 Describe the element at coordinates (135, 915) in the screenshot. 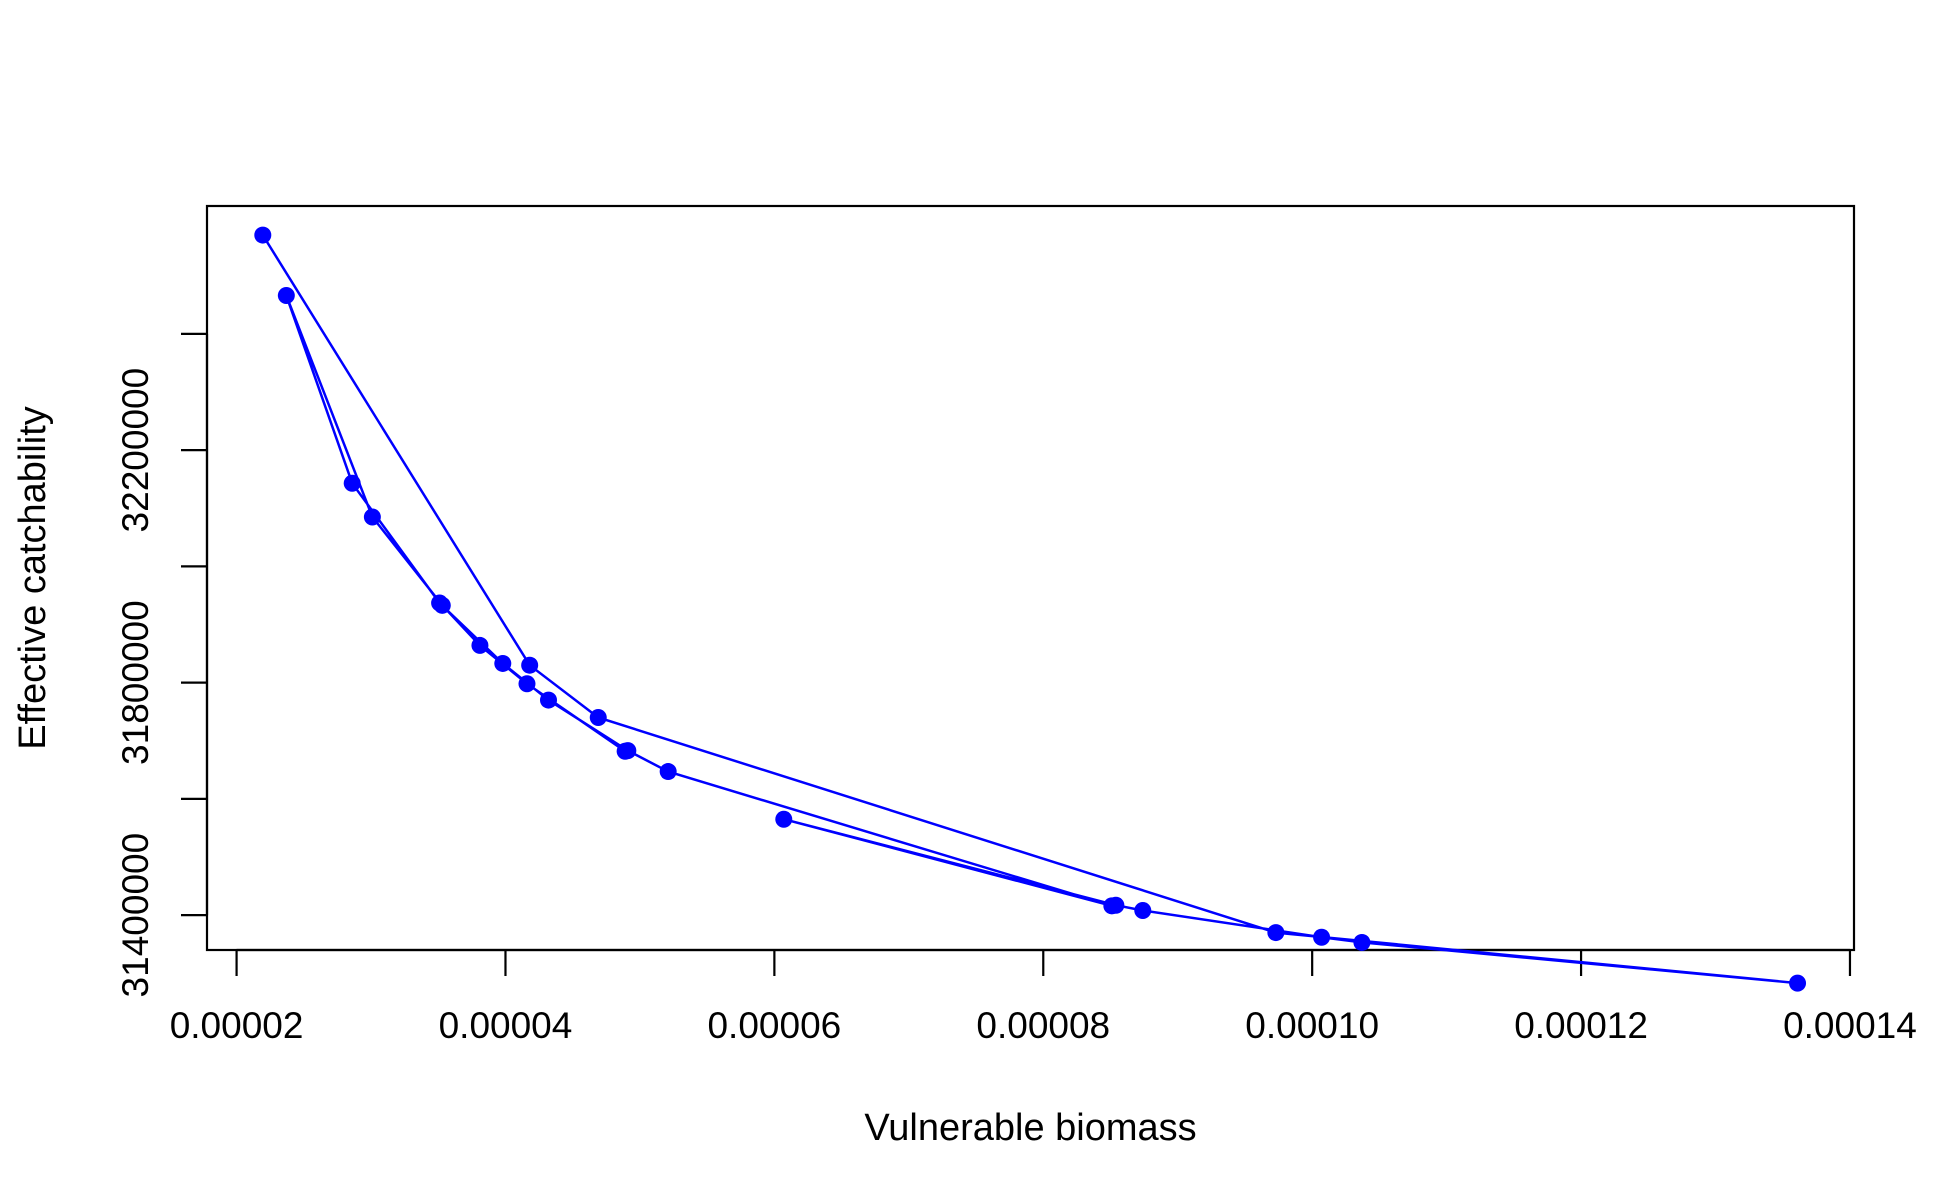

I see `y-tick-label: 31400000` at that location.